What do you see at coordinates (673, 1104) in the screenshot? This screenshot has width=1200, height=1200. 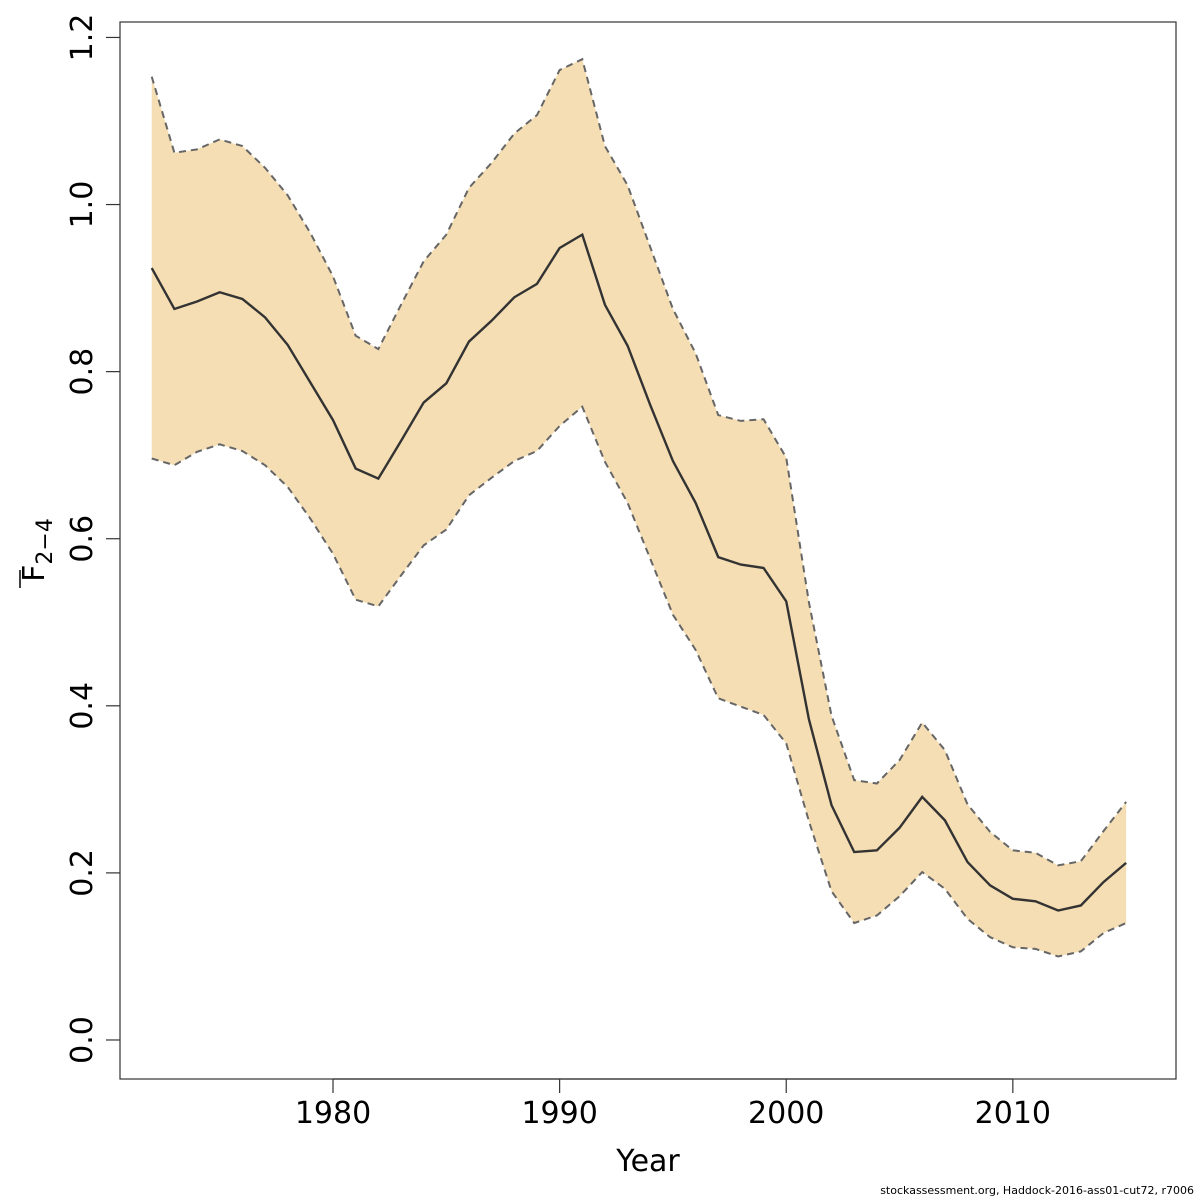 I see `x-axis: 1980 1990 2000 2010` at bounding box center [673, 1104].